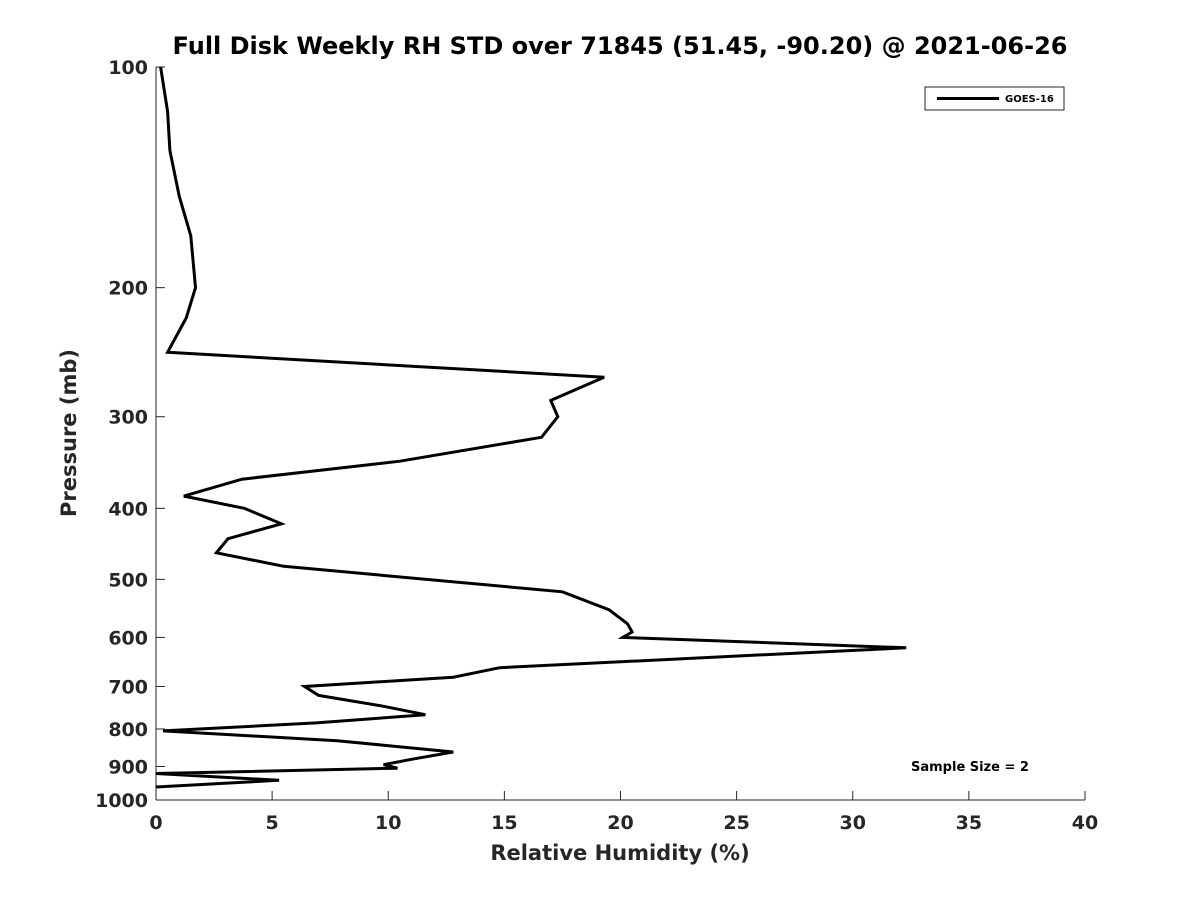  I want to click on legend: GOES-16, so click(994, 98).